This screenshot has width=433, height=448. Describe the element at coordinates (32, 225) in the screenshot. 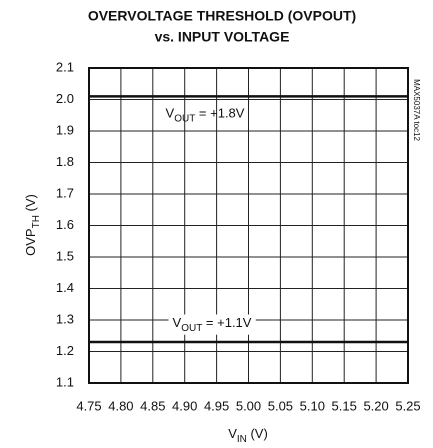

I see `y-axis-label: OVPTH (V)` at that location.